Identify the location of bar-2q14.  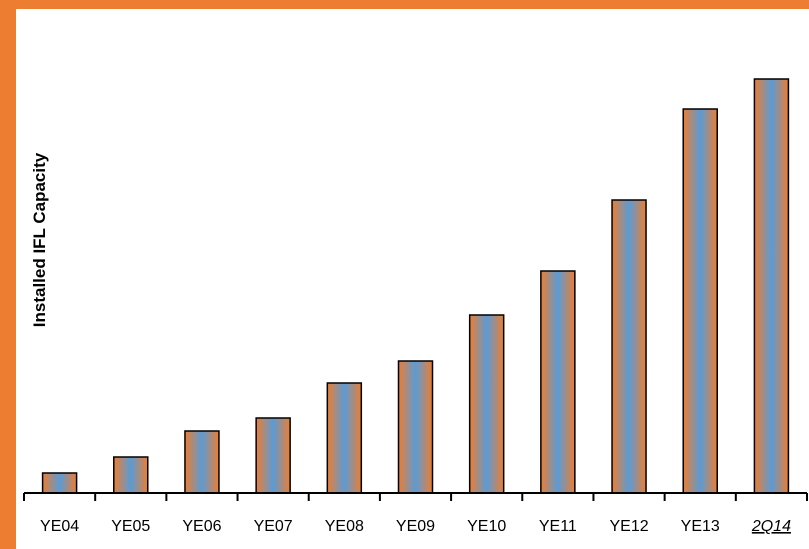
(771, 286).